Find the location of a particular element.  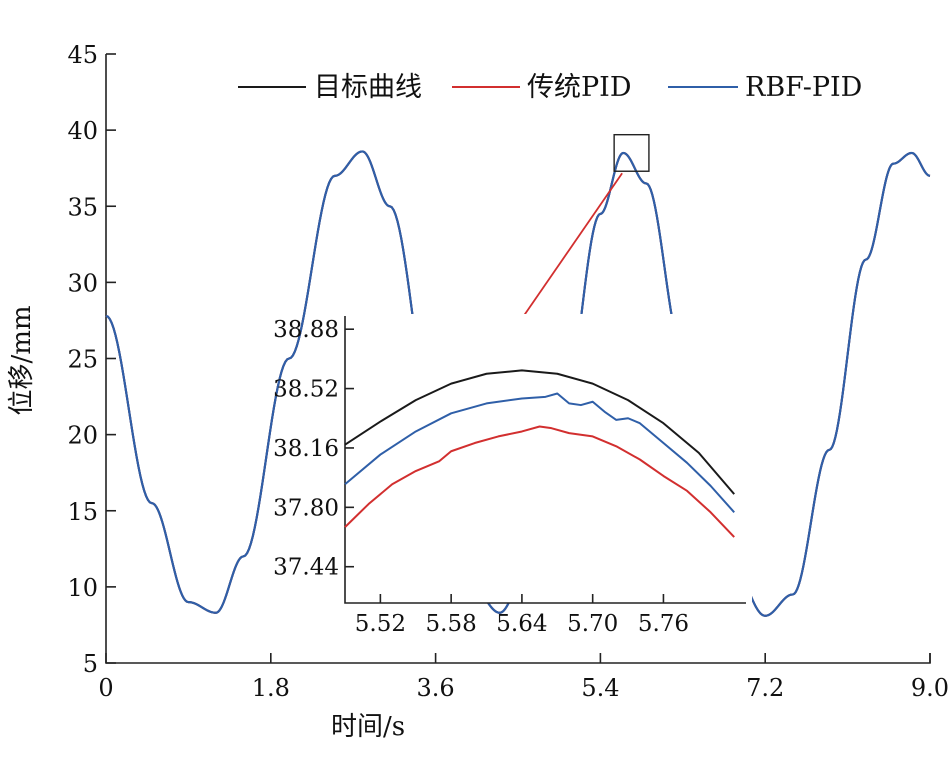

y-tick-label: 20 is located at coordinates (82, 436).